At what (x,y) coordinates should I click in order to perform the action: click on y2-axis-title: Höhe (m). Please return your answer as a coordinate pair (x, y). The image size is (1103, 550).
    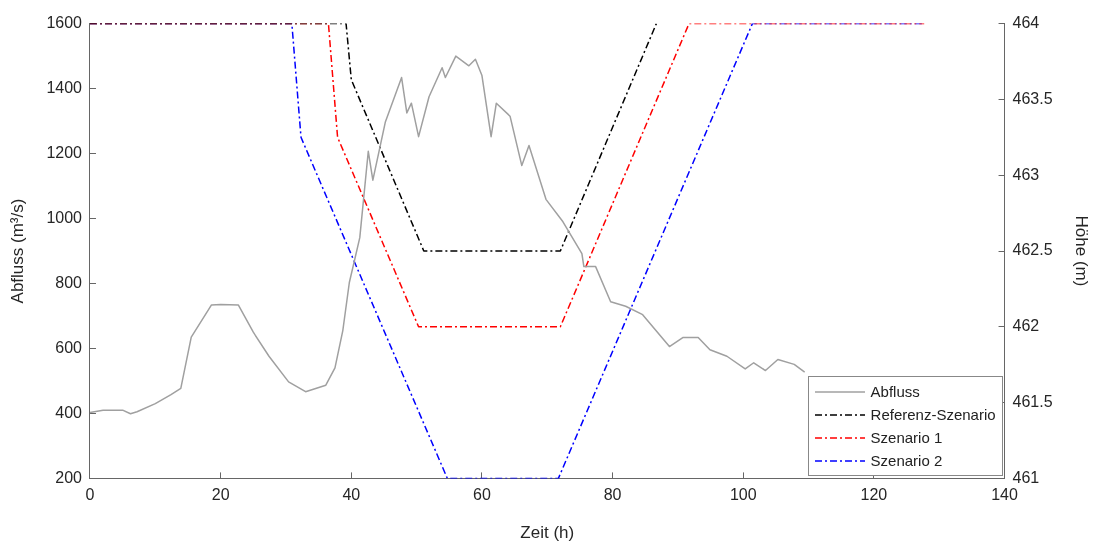
    Looking at the image, I should click on (1082, 251).